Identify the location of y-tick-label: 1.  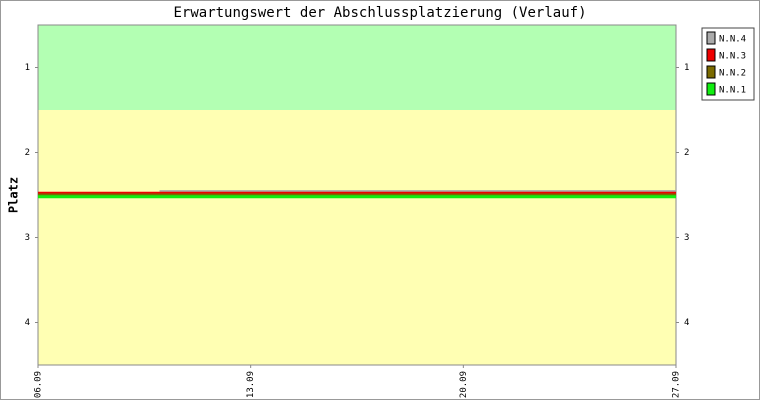
(27, 68).